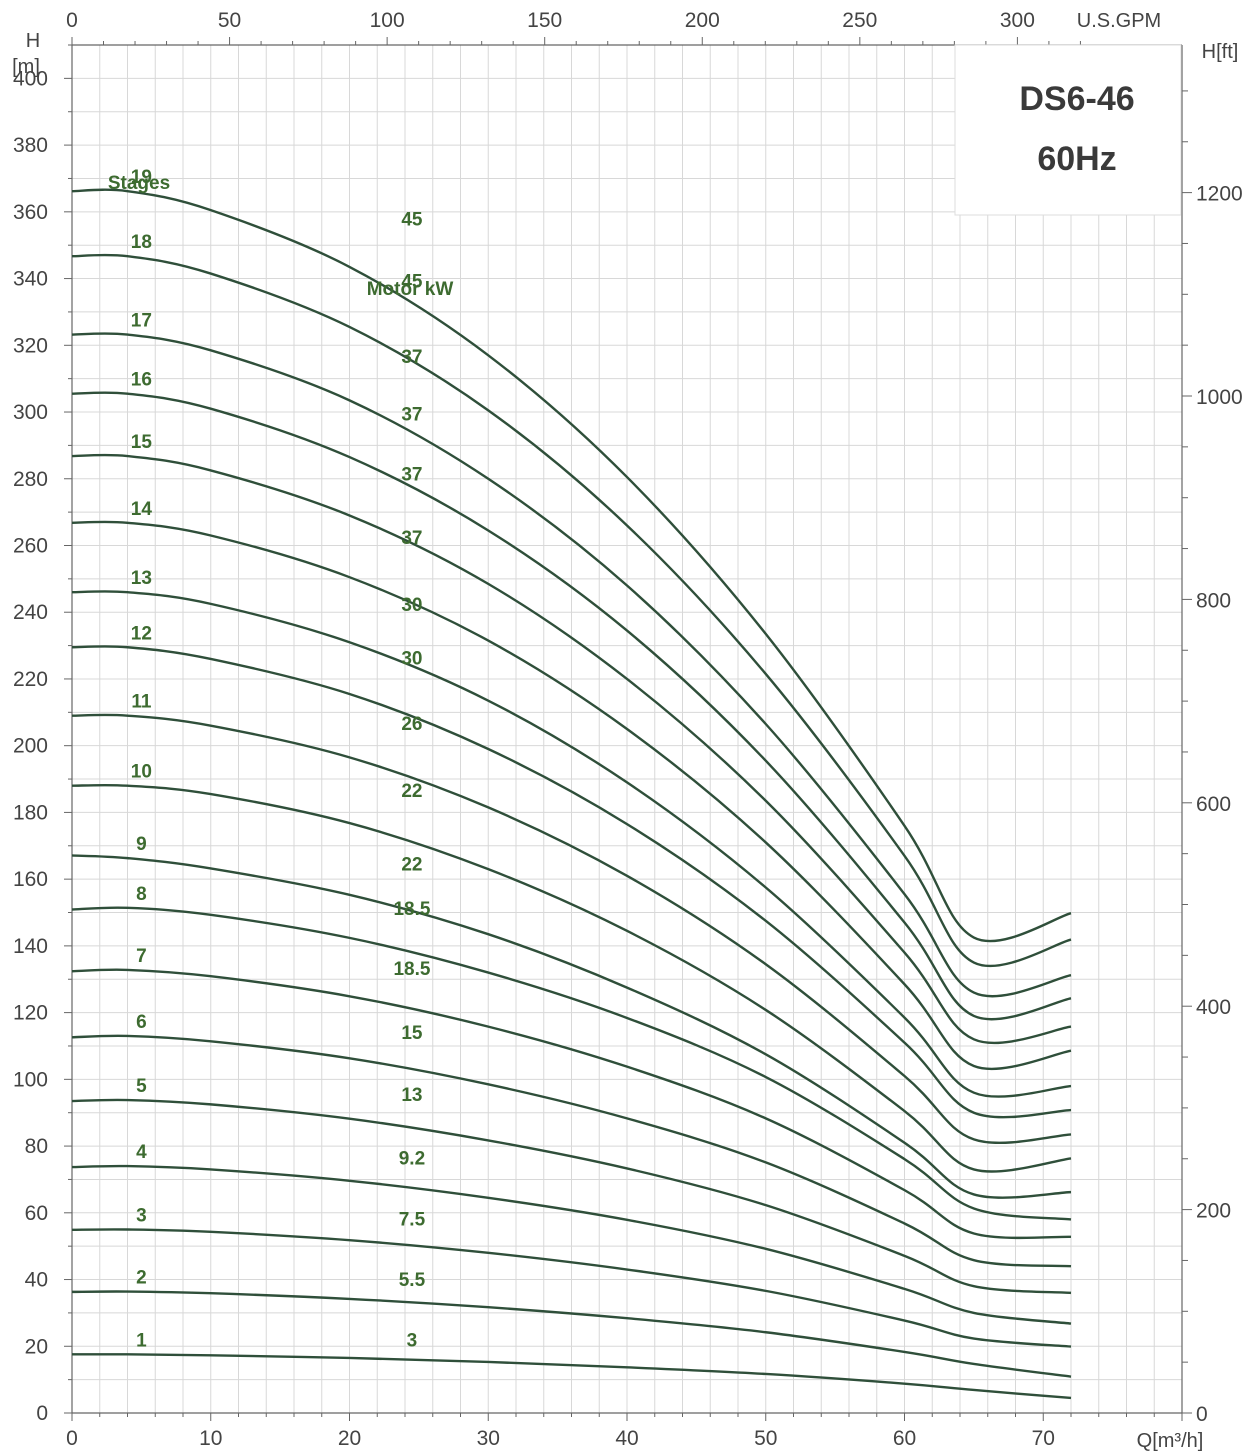  I want to click on y-tick-label: 400, so click(30, 78).